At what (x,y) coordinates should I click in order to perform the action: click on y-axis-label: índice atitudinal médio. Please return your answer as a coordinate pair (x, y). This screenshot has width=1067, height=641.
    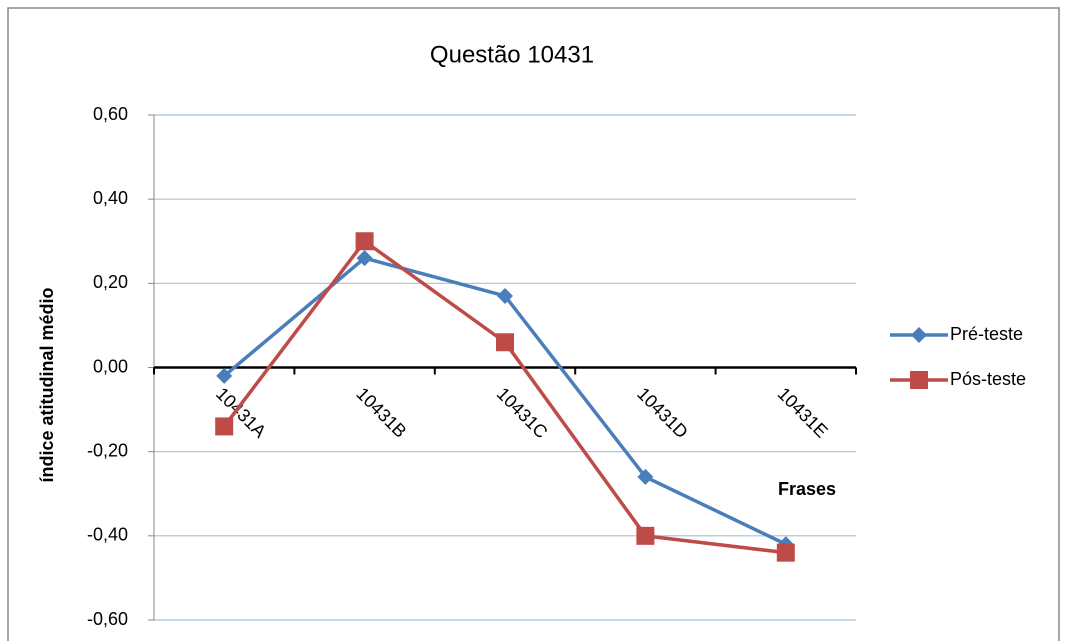
    Looking at the image, I should click on (47, 384).